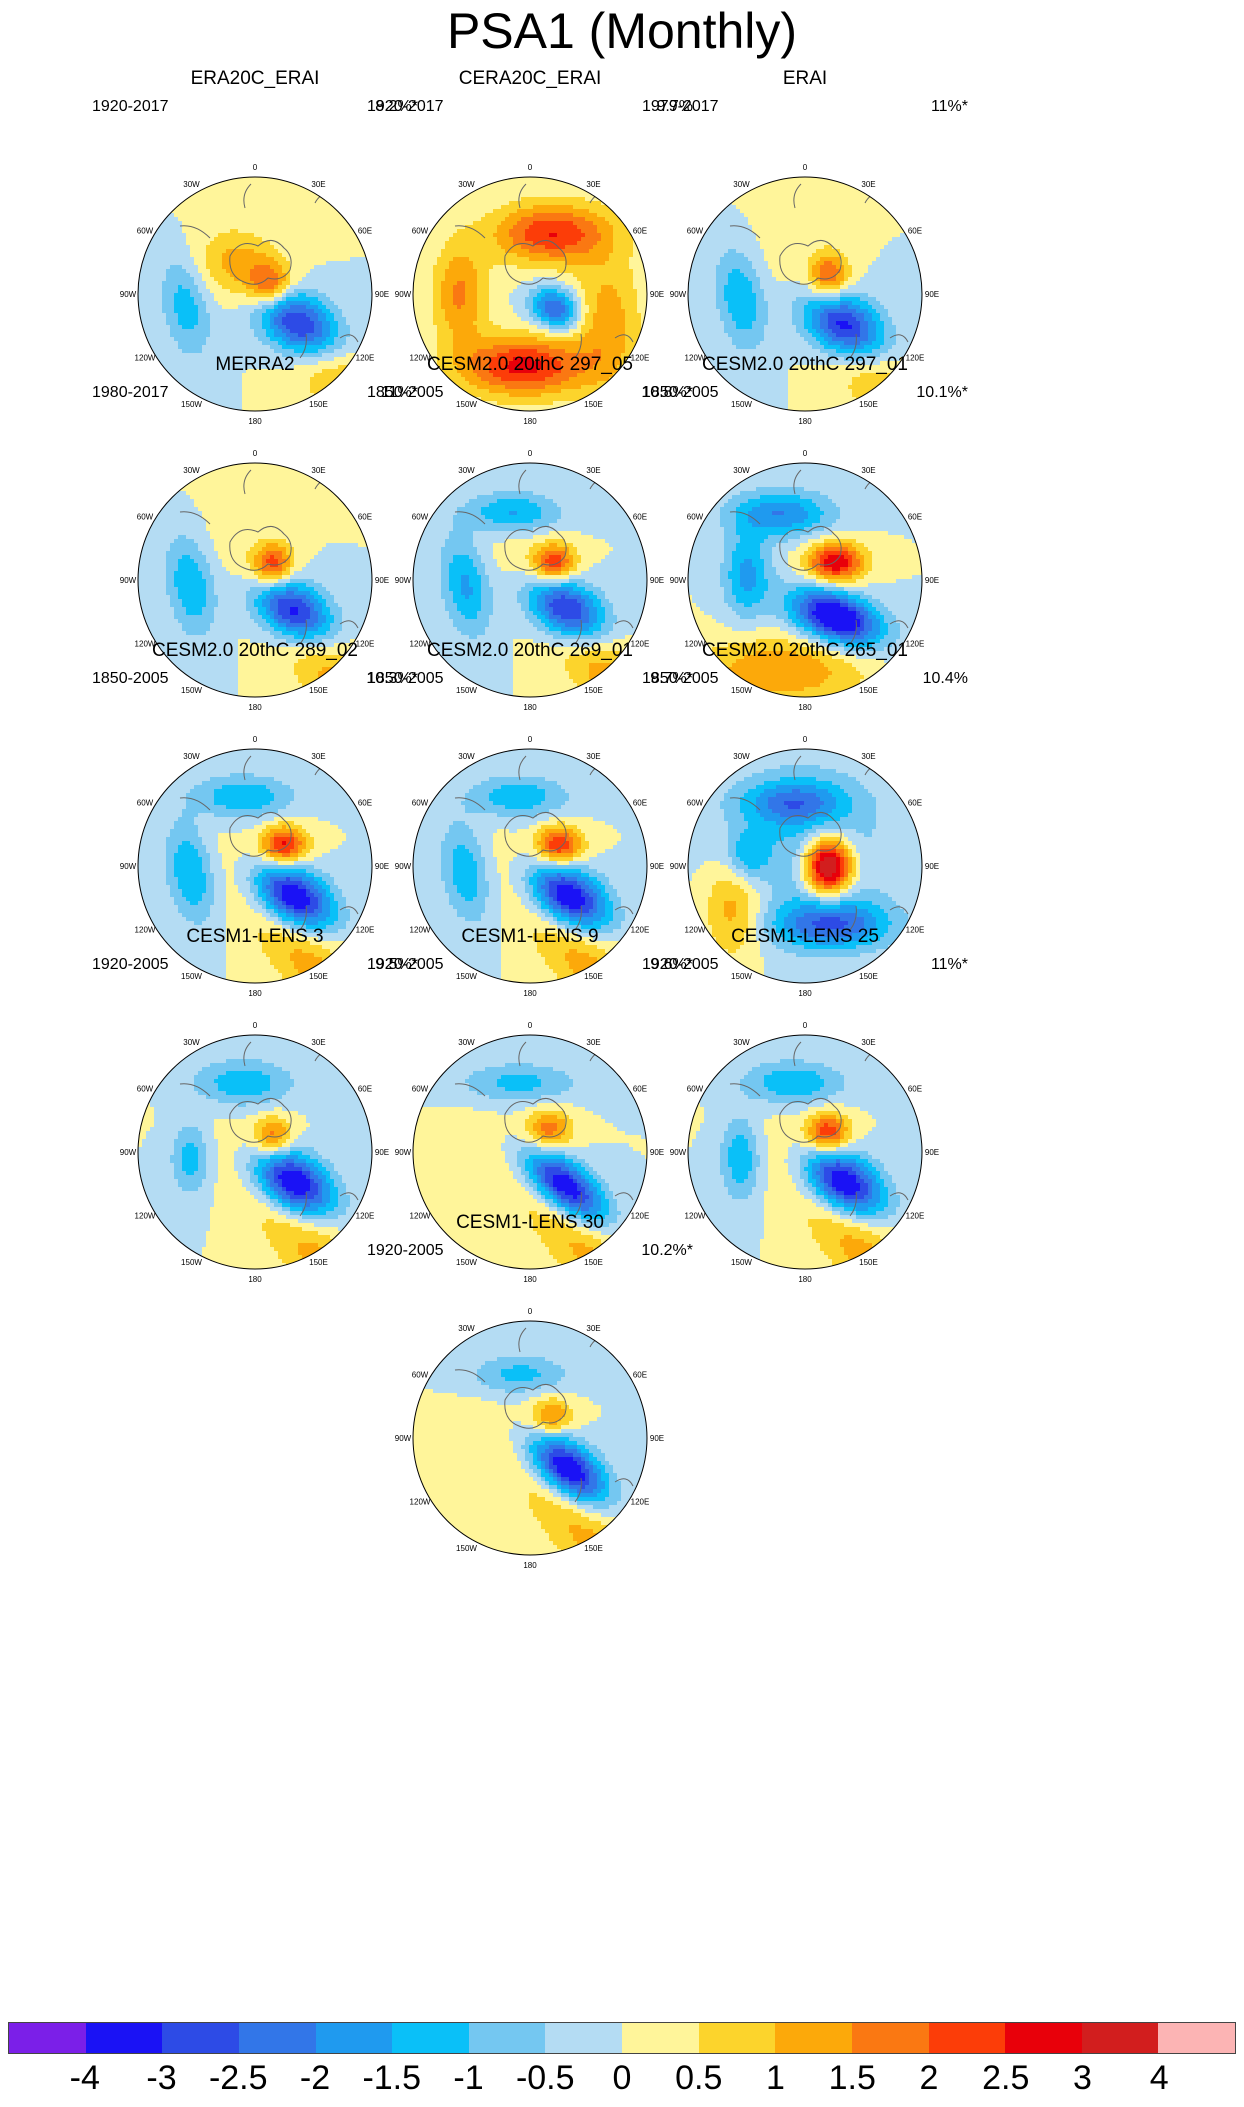 The image size is (1244, 2107). Describe the element at coordinates (593, 1262) in the screenshot. I see `longitude-label: 150E` at that location.